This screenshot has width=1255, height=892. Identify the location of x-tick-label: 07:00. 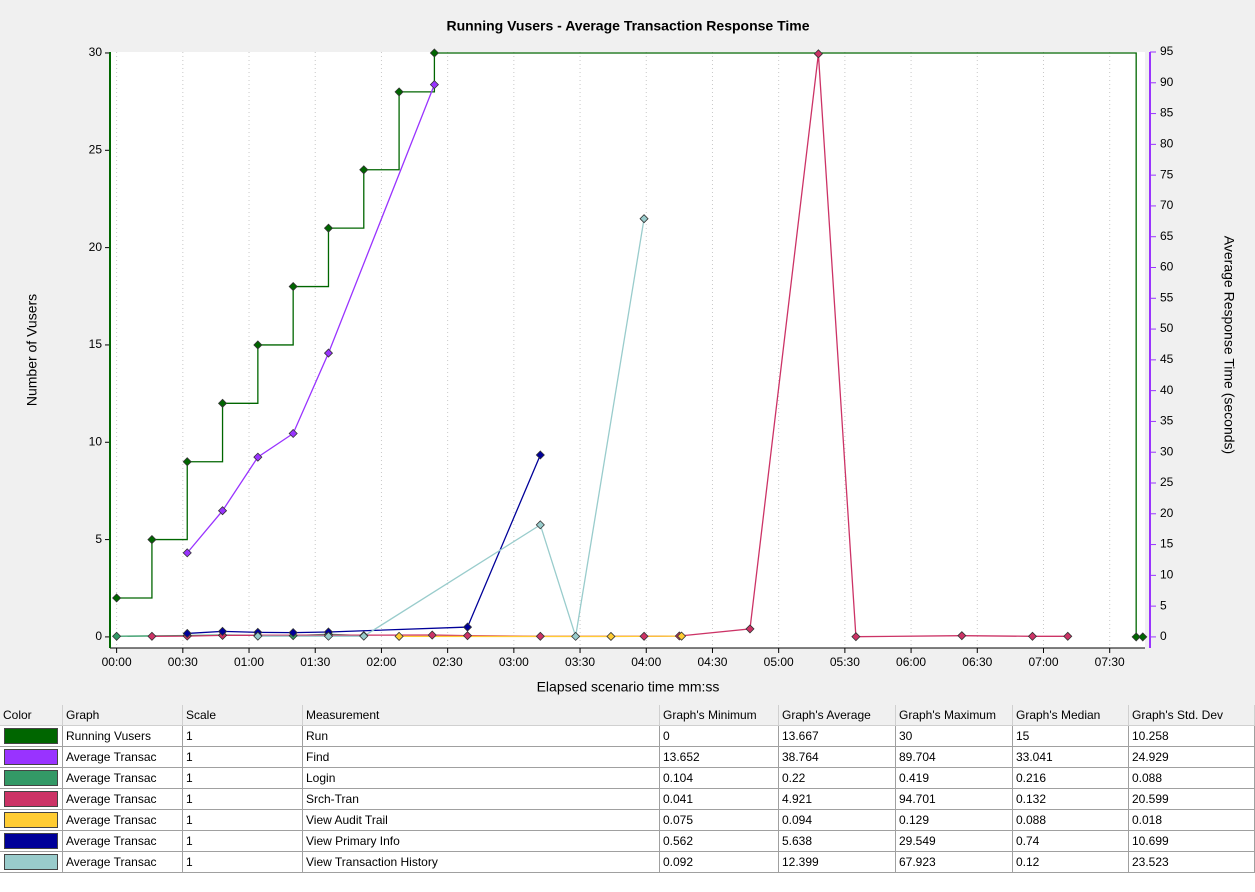
(1043, 662).